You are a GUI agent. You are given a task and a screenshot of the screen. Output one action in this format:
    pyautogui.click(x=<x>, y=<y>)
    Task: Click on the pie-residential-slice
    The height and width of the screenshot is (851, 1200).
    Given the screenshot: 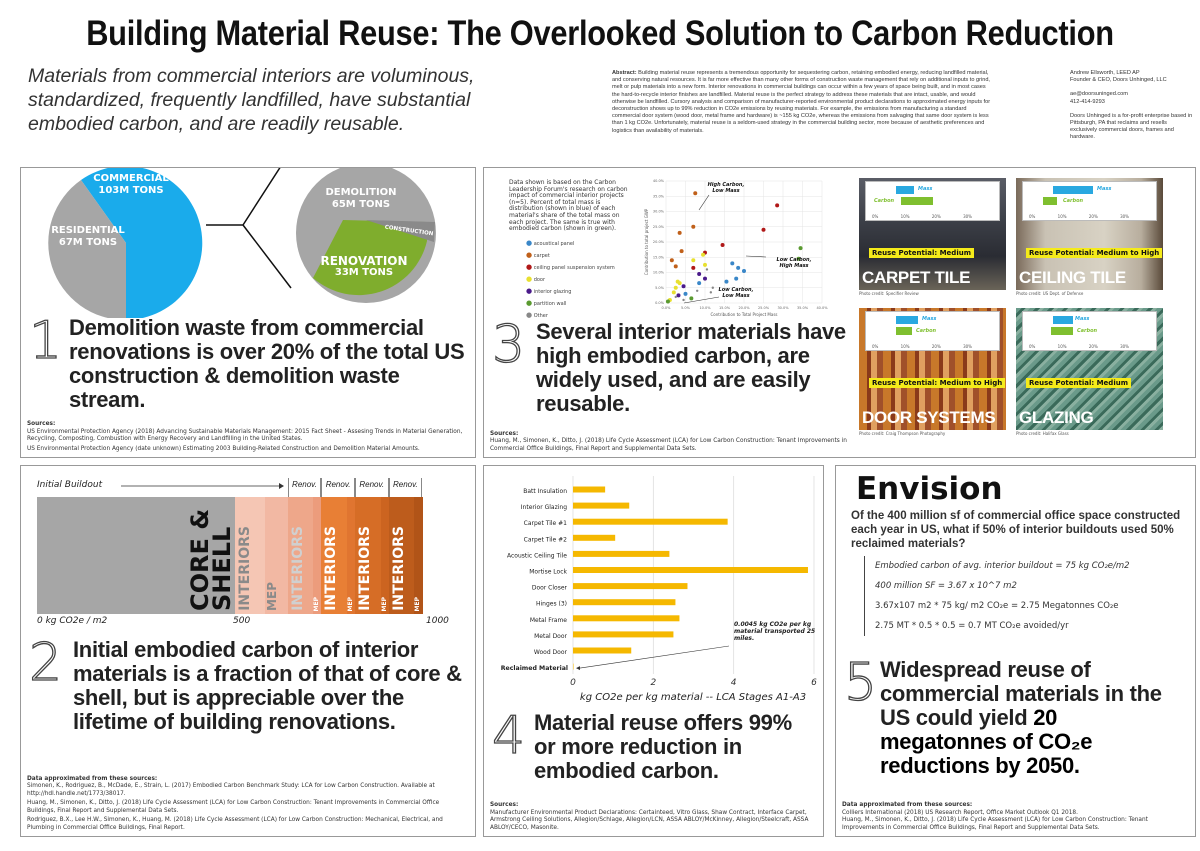 What is the action you would take?
    pyautogui.click(x=87, y=249)
    